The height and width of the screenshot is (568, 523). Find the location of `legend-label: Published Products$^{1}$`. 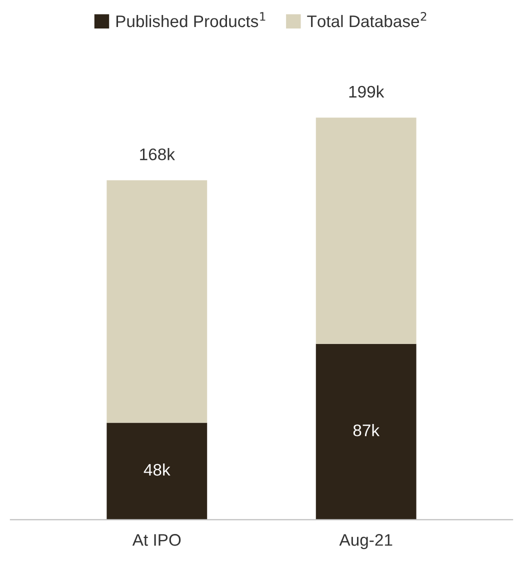

legend-label: Published Products$^{1}$ is located at coordinates (191, 20).